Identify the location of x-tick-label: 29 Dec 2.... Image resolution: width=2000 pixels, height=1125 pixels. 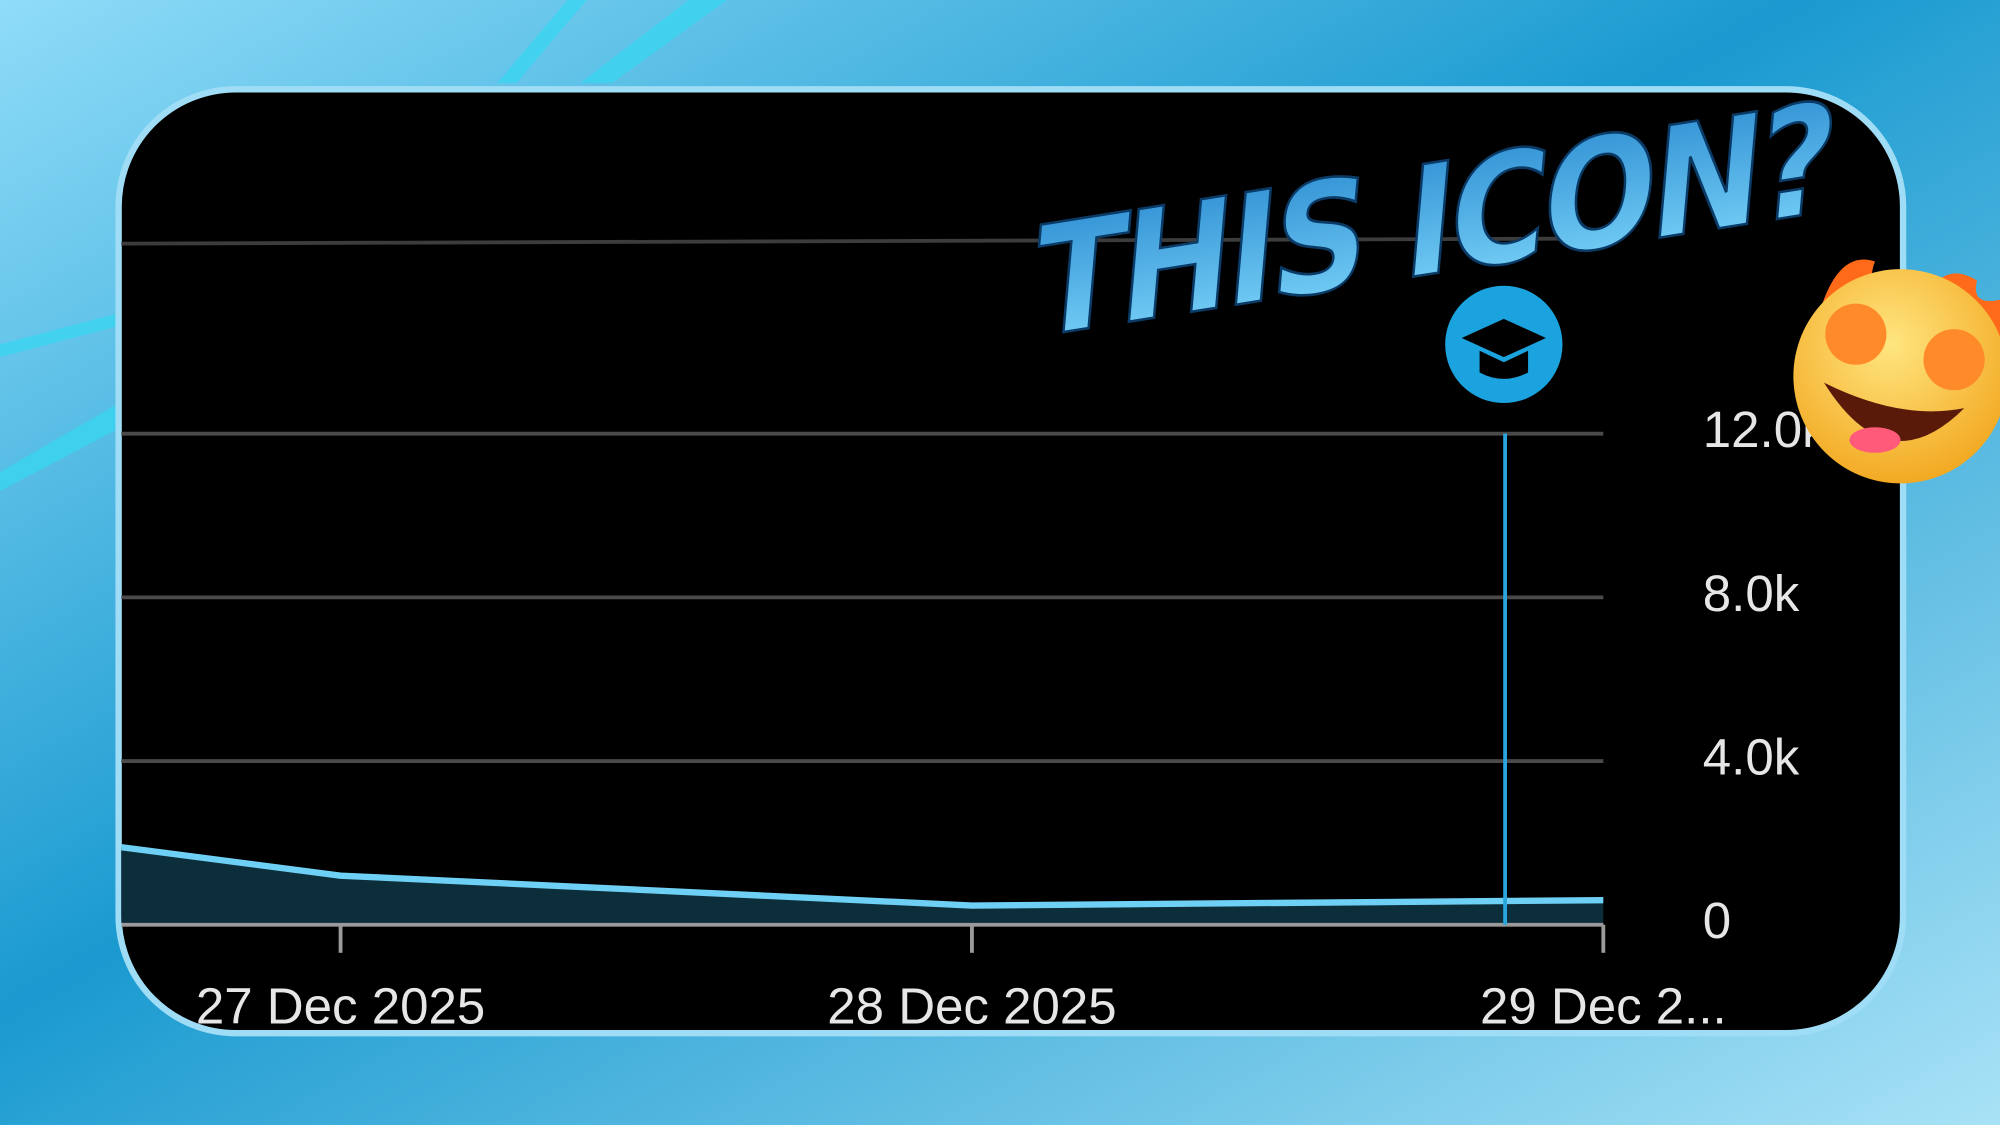
(1603, 1006).